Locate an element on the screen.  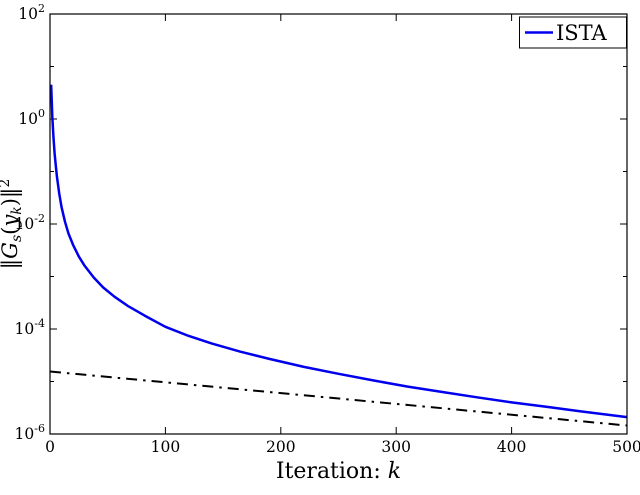
y-axis-label: ‖Gs(yk)‖2 is located at coordinates (12, 224).